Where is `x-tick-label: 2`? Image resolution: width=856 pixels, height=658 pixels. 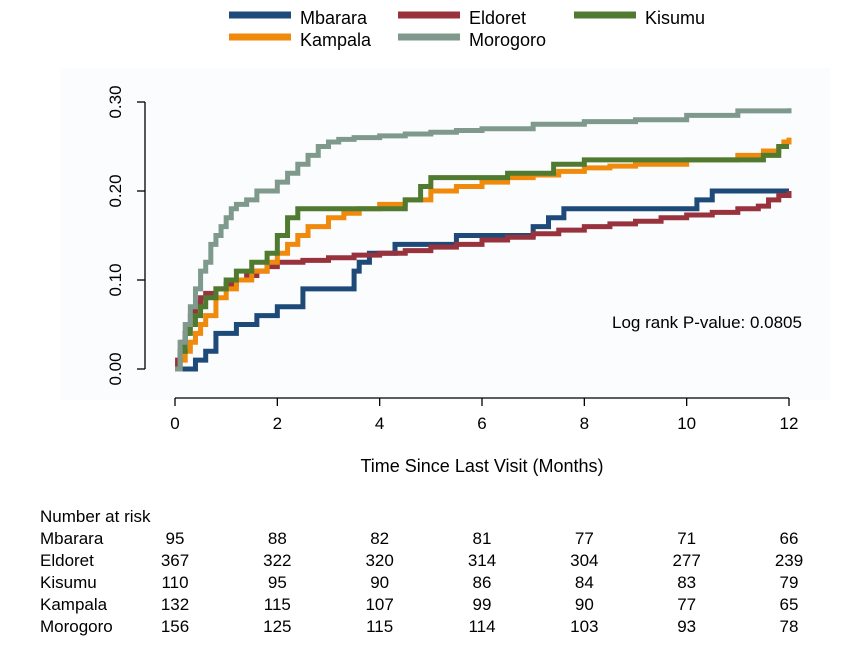 x-tick-label: 2 is located at coordinates (277, 423).